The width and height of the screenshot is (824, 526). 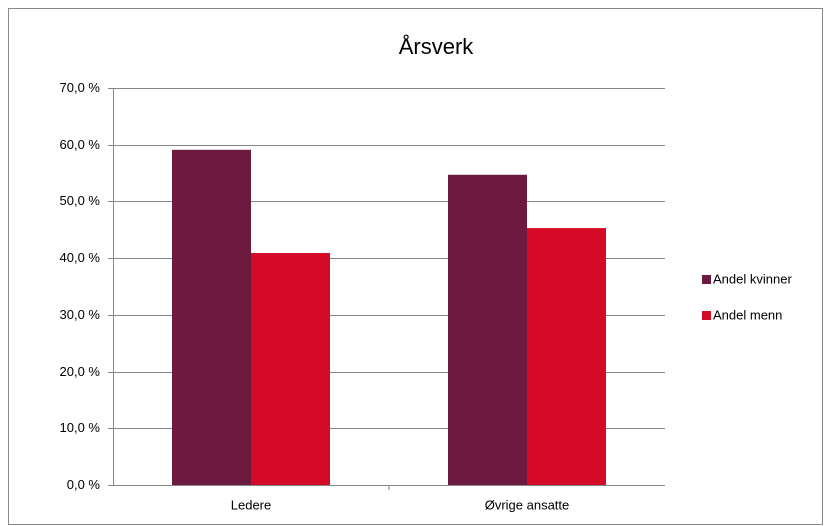 I want to click on y-tick-label: 20,0 %, so click(x=80, y=371).